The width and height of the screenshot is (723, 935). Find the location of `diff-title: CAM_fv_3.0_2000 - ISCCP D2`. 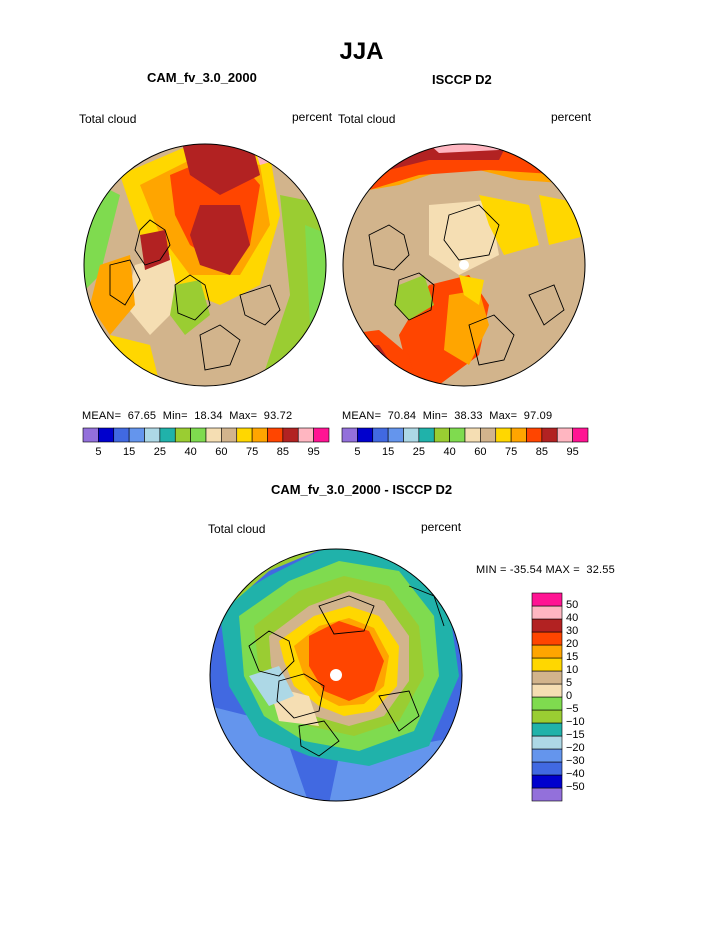

diff-title: CAM_fv_3.0_2000 - ISCCP D2 is located at coordinates (361, 489).